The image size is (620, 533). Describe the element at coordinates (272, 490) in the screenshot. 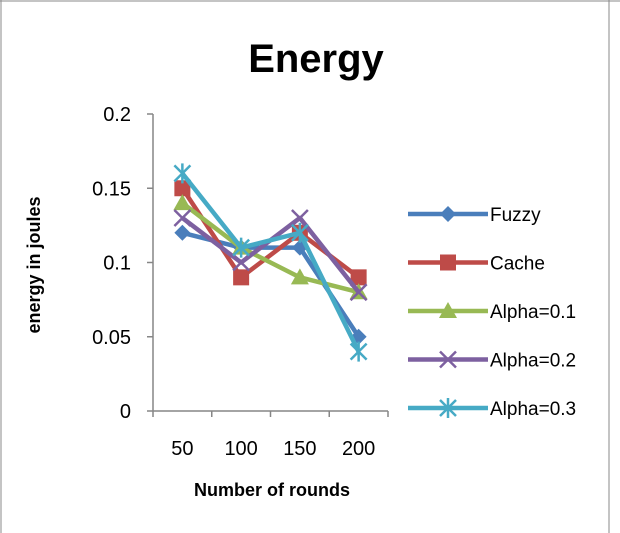

I see `x-axis-label: Number of rounds` at that location.